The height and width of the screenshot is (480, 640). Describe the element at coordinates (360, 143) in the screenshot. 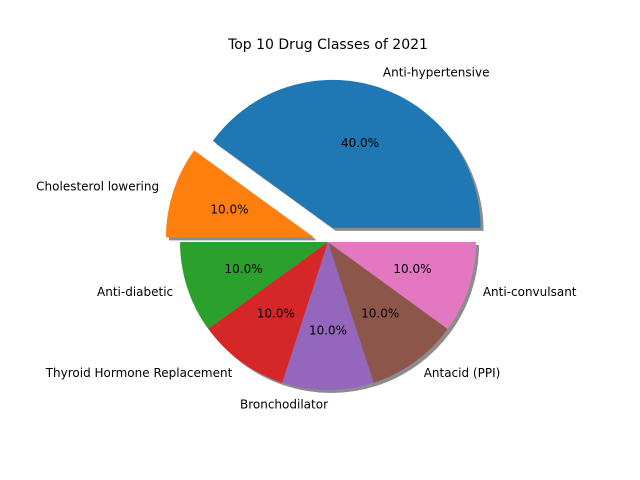

I see `percent-label-anti-hypertensive: 40.0%` at that location.